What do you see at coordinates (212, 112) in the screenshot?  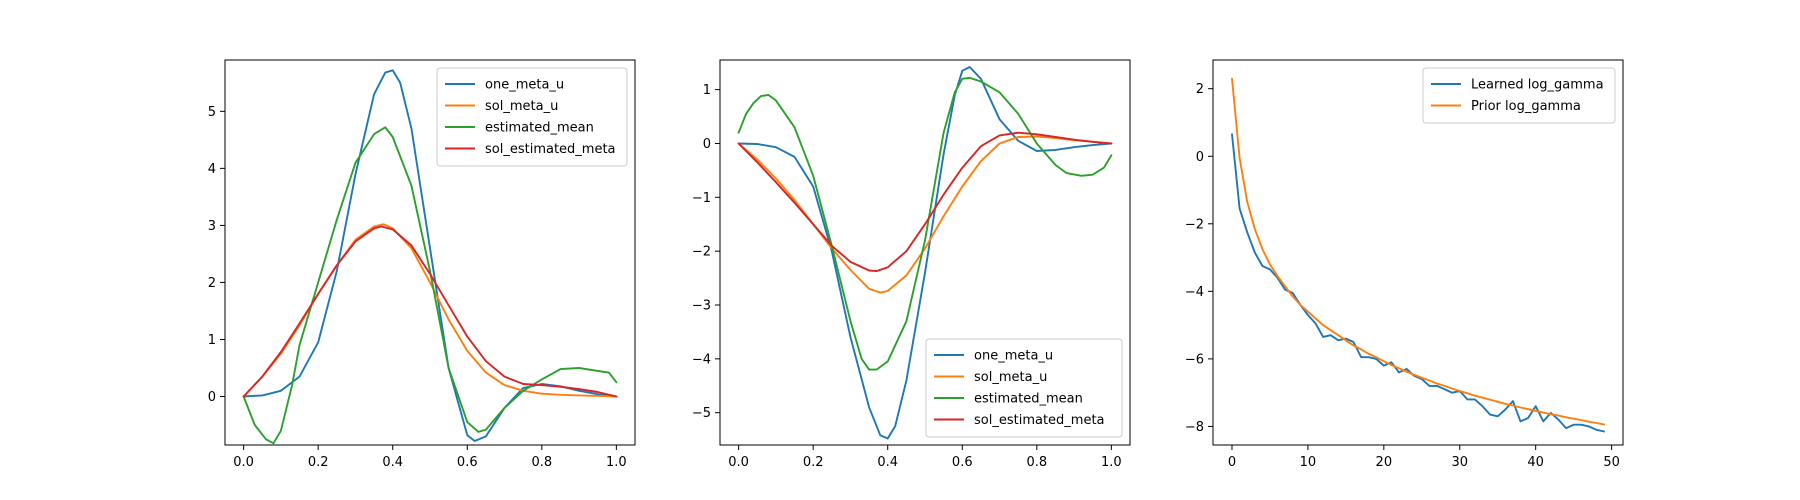 I see `y-tick-label: 5` at bounding box center [212, 112].